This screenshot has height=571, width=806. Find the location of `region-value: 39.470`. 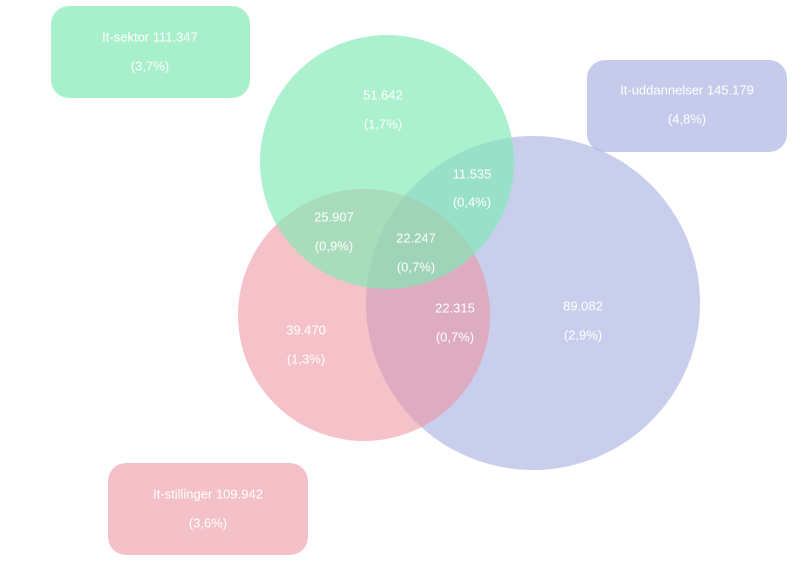

region-value: 39.470 is located at coordinates (306, 329).